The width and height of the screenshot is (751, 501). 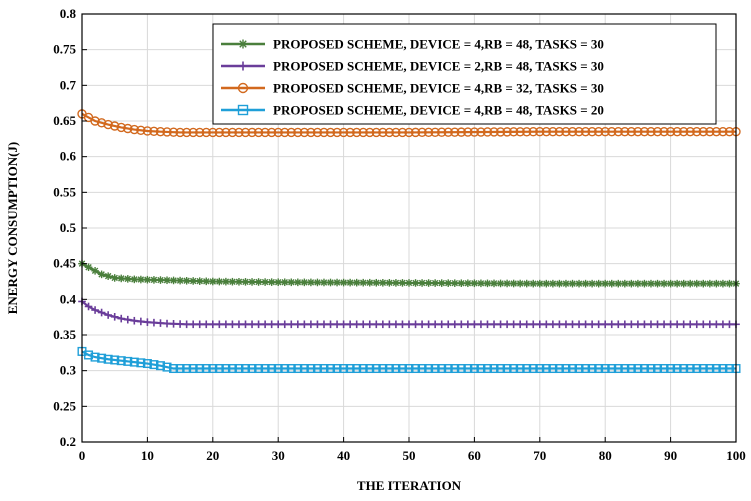 What do you see at coordinates (147, 455) in the screenshot?
I see `x-tick-label: 10` at bounding box center [147, 455].